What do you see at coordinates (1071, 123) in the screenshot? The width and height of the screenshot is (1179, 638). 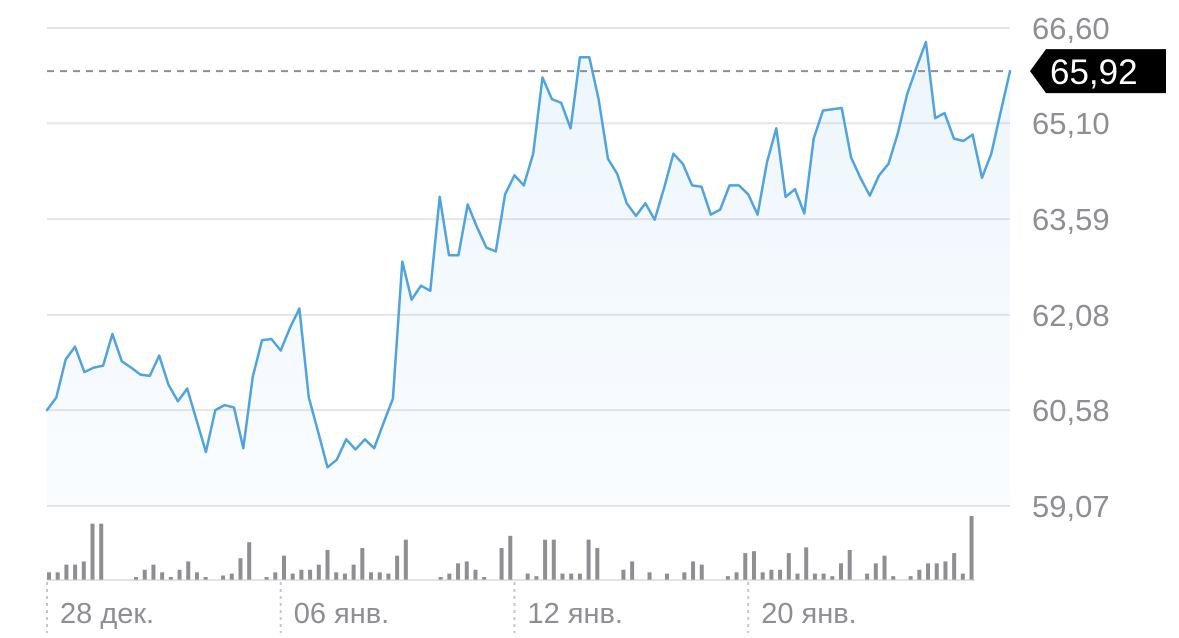 I see `y-tick-label: 65,10` at bounding box center [1071, 123].